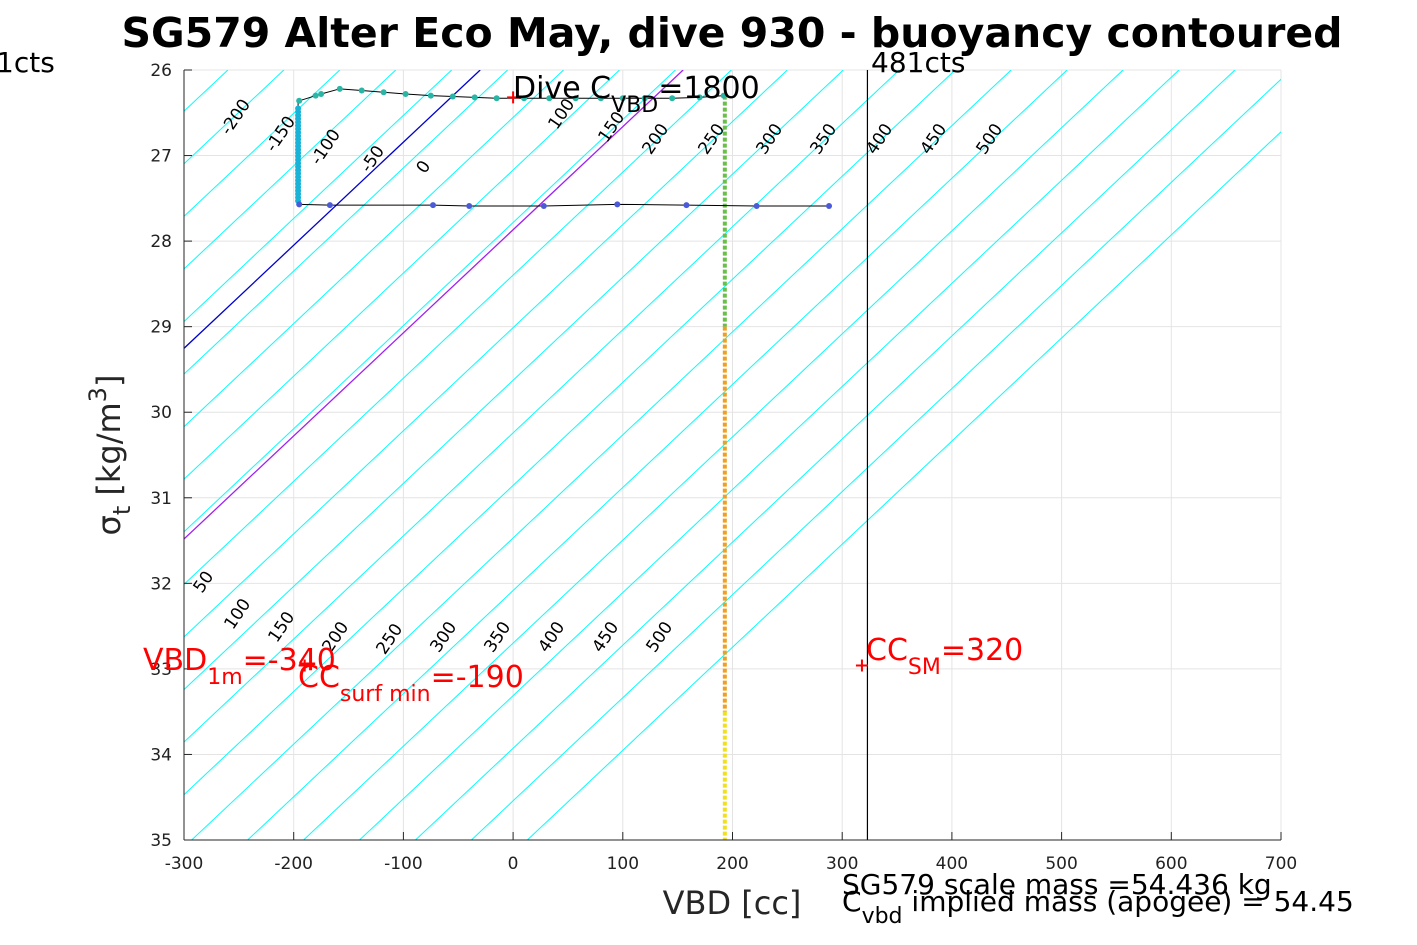 This screenshot has width=1417, height=945. What do you see at coordinates (109, 525) in the screenshot?
I see `y-label-sigma: σ` at bounding box center [109, 525].